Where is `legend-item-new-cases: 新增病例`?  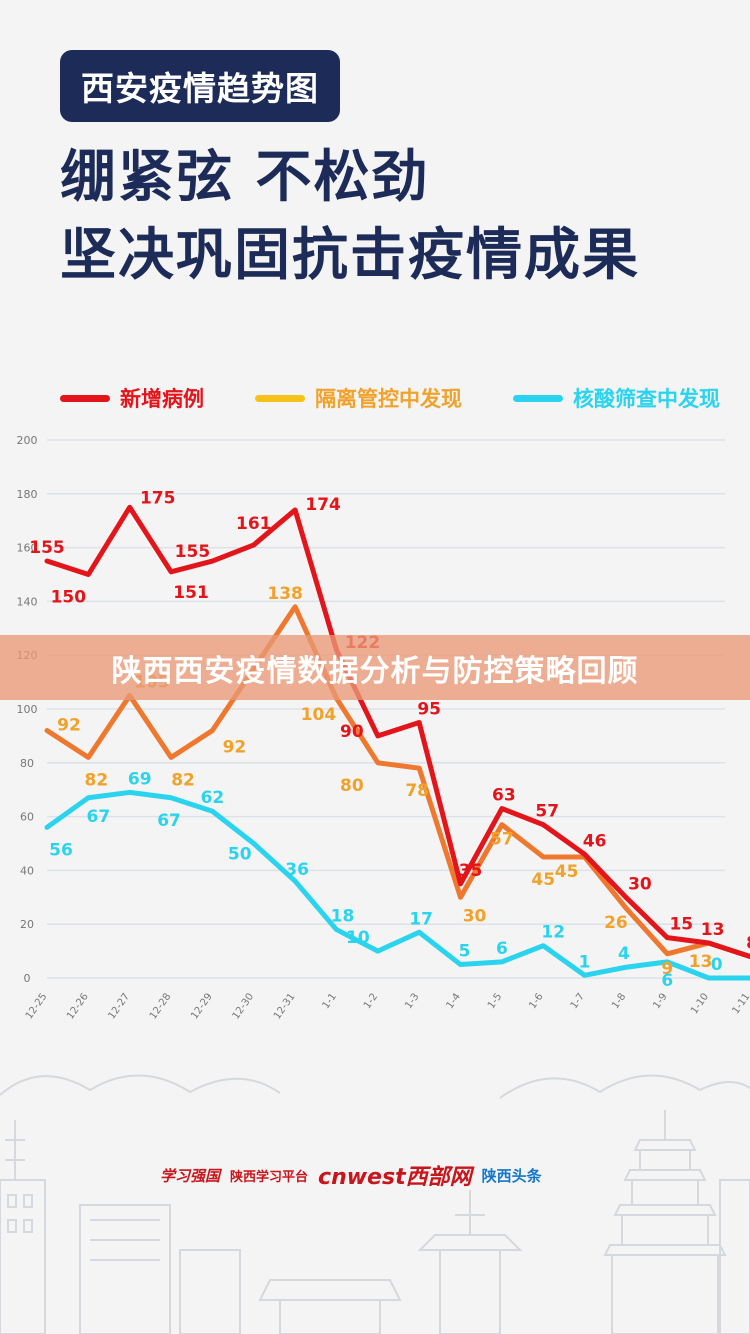 legend-item-new-cases: 新增病例 is located at coordinates (132, 398).